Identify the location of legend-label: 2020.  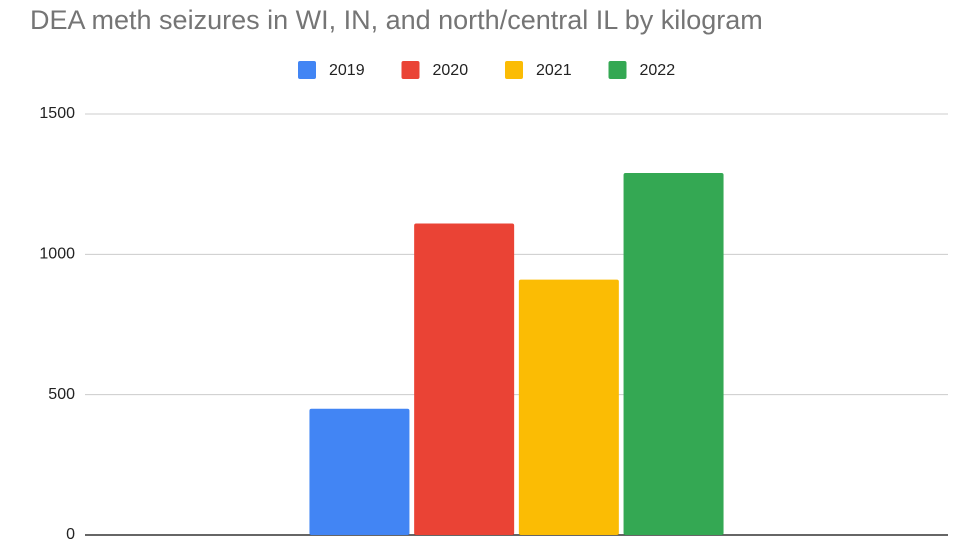
(451, 70).